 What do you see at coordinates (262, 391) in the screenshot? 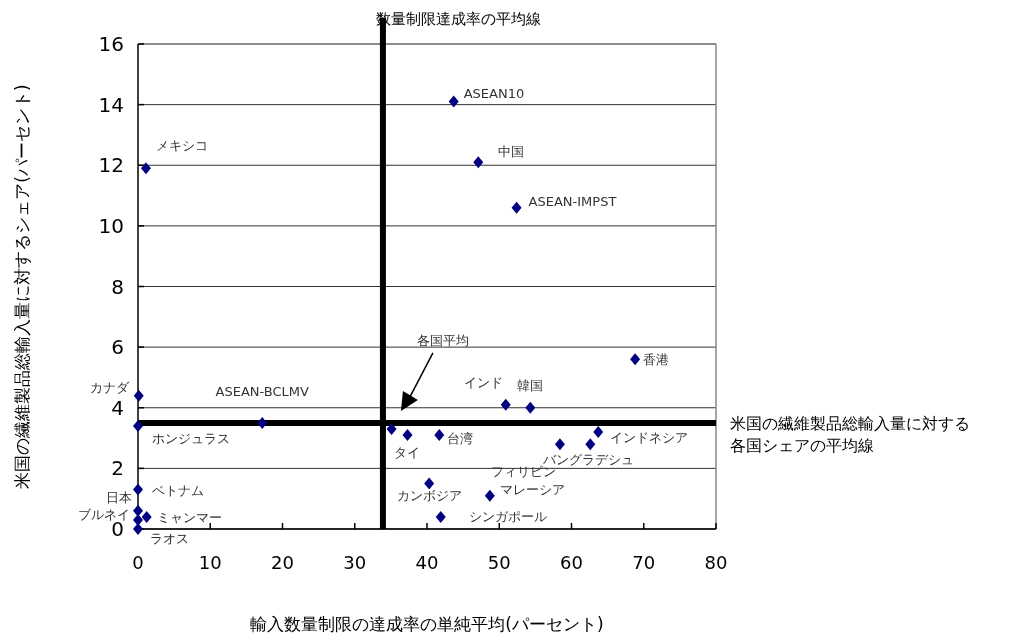
I see `annotation: ASEAN-BCLMV` at bounding box center [262, 391].